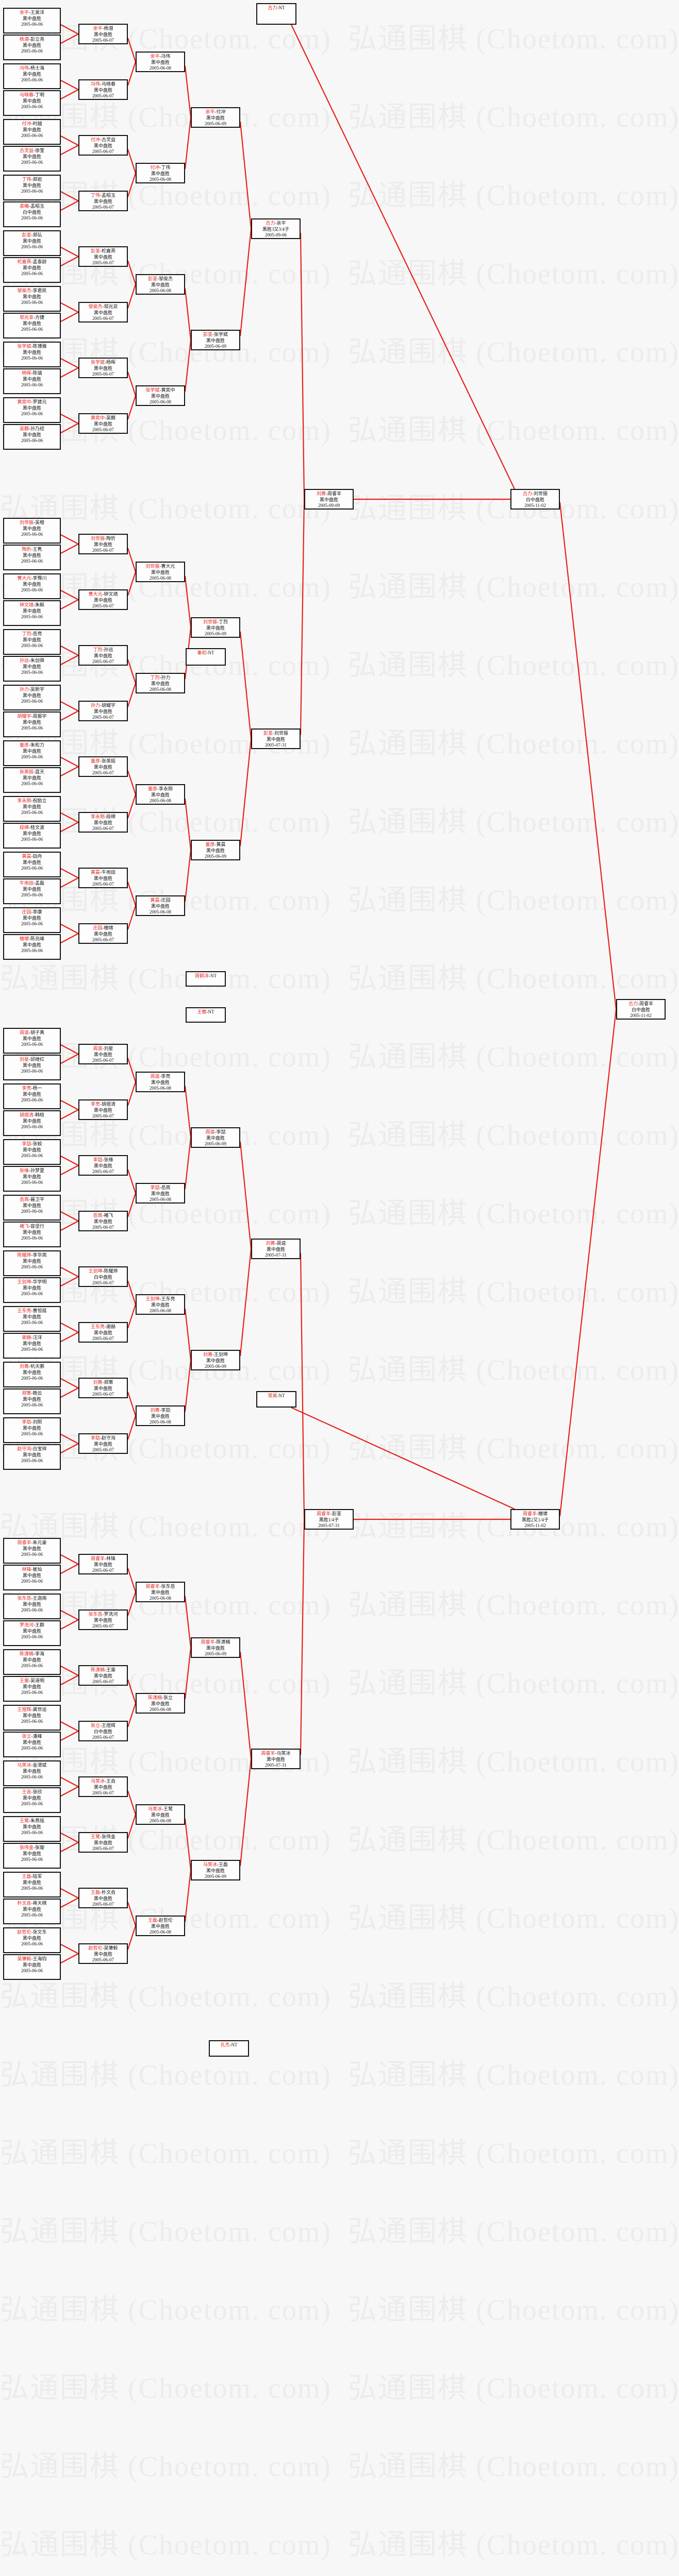 The image size is (679, 2576). I want to click on match-r1-49: 周睿羊-朱元豪 黑中盘胜 2005-06-06, so click(32, 1551).